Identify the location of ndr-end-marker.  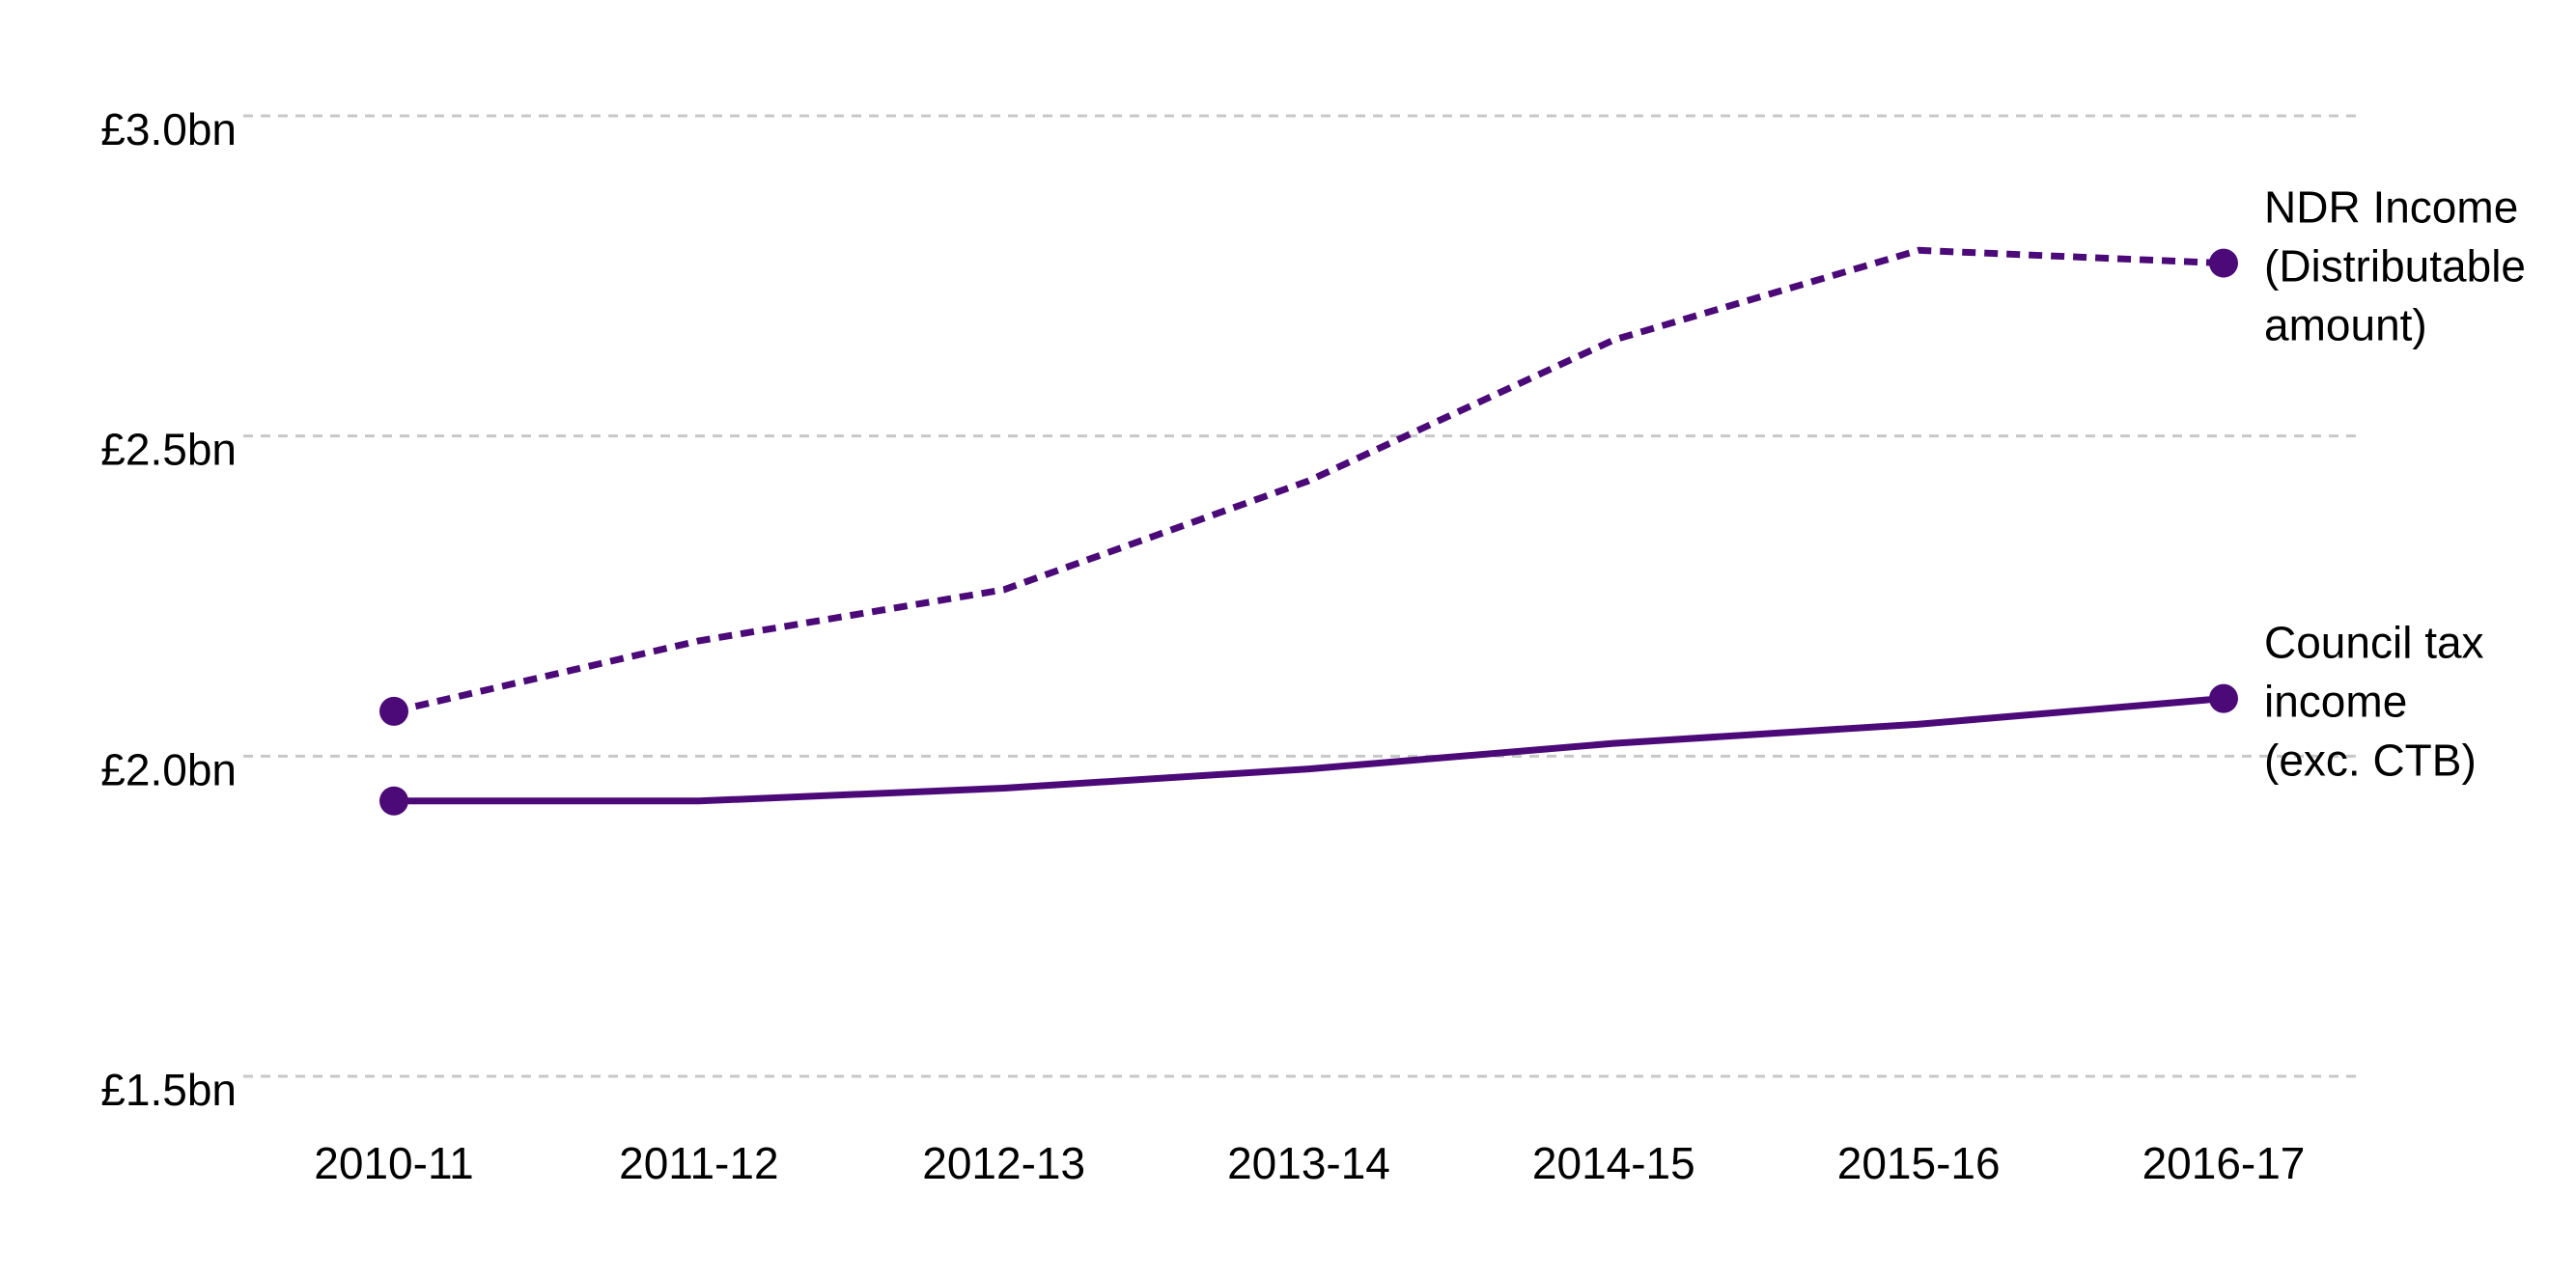
(2224, 263).